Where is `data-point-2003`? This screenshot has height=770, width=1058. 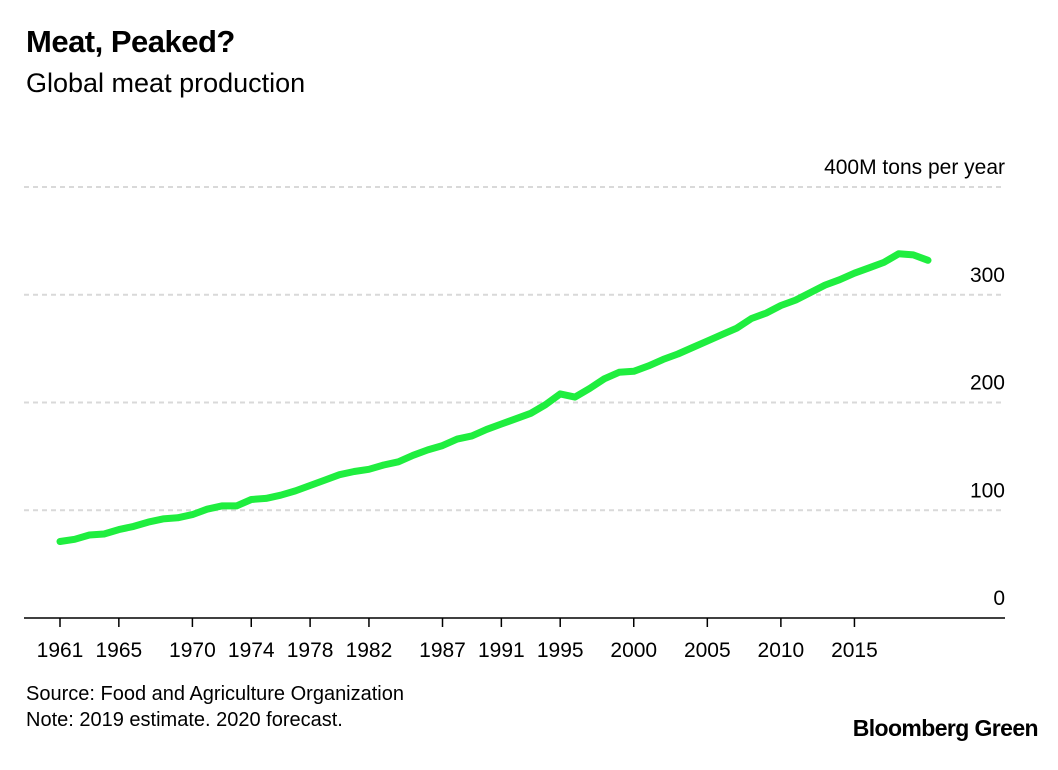 data-point-2003 is located at coordinates (678, 354).